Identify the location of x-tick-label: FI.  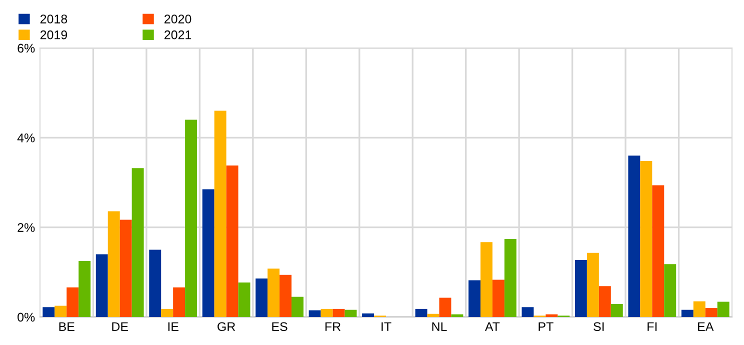
(652, 326).